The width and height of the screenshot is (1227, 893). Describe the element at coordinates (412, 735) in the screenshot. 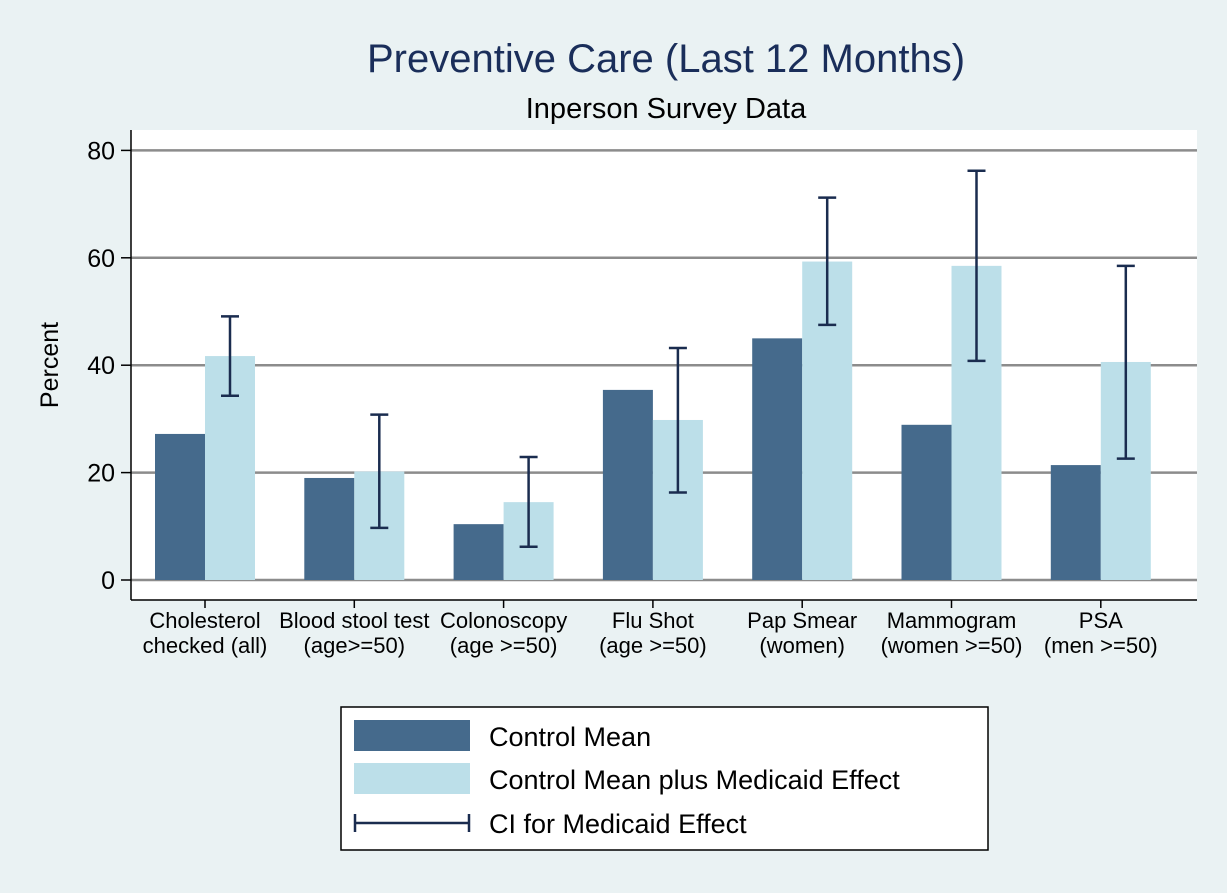

I see `legend-swatch-control-mean` at that location.